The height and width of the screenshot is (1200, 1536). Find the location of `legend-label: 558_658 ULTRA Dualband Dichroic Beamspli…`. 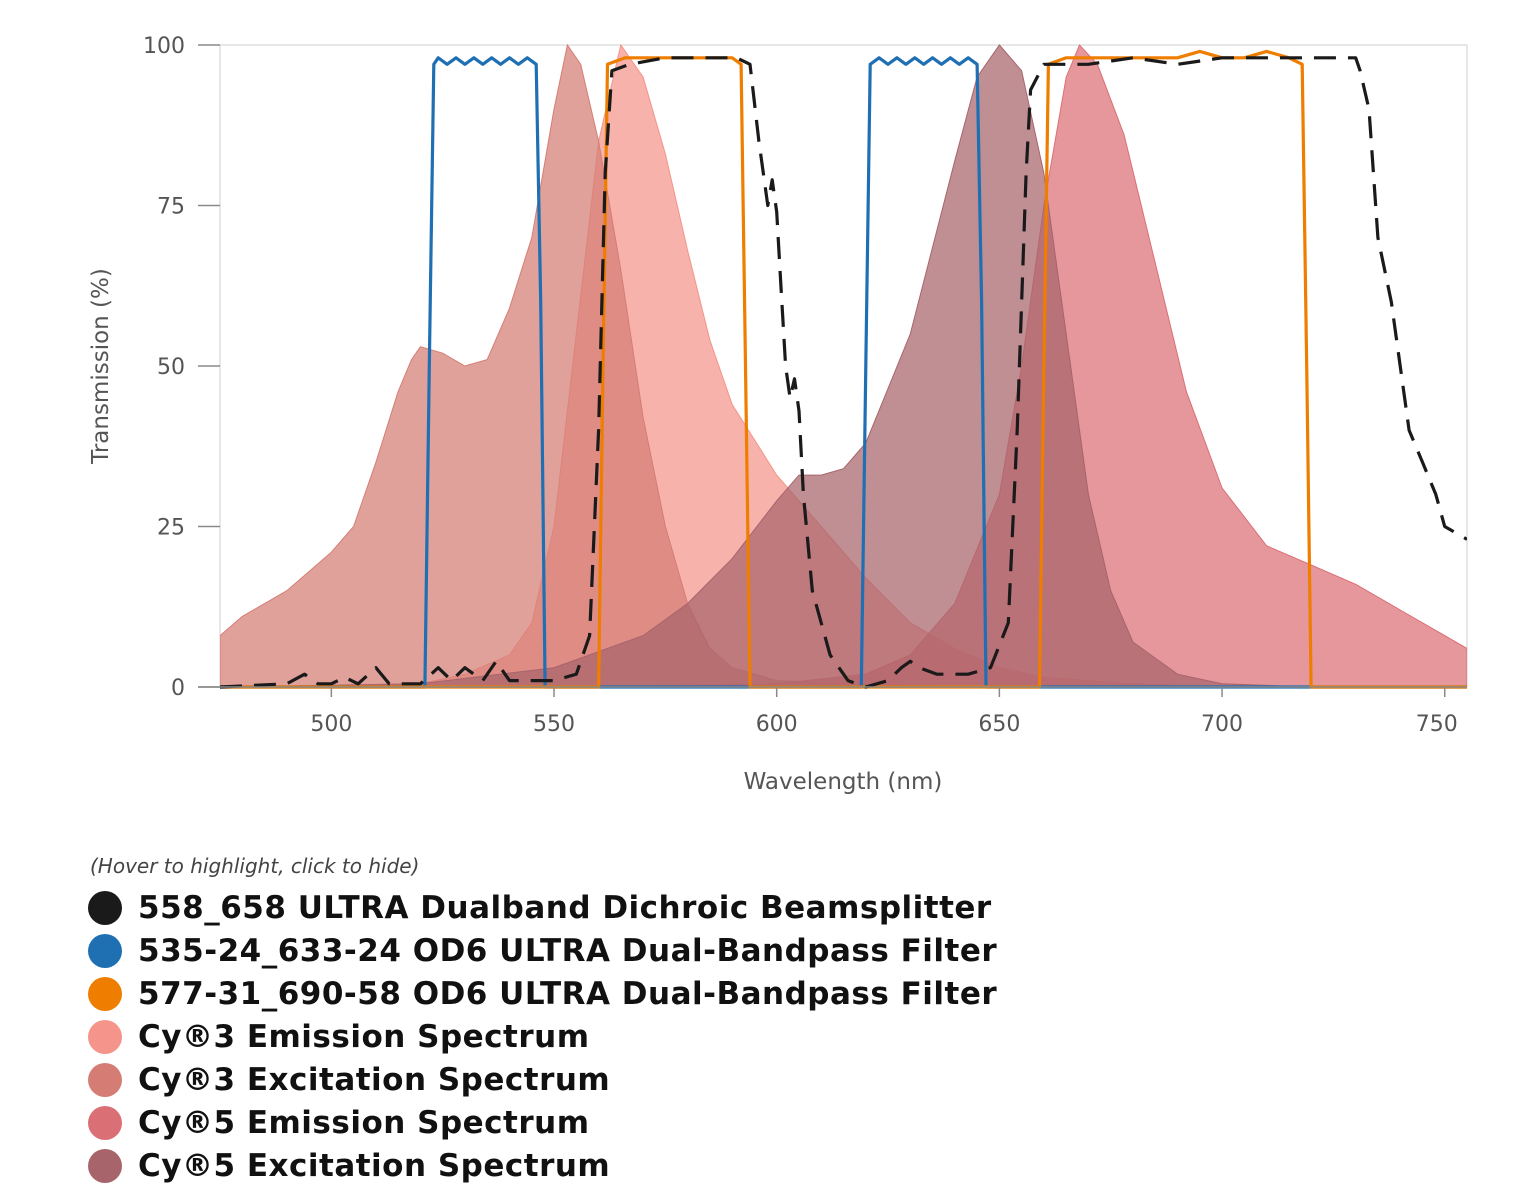

legend-label: 558_658 ULTRA Dualband Dichroic Beamspli… is located at coordinates (565, 907).